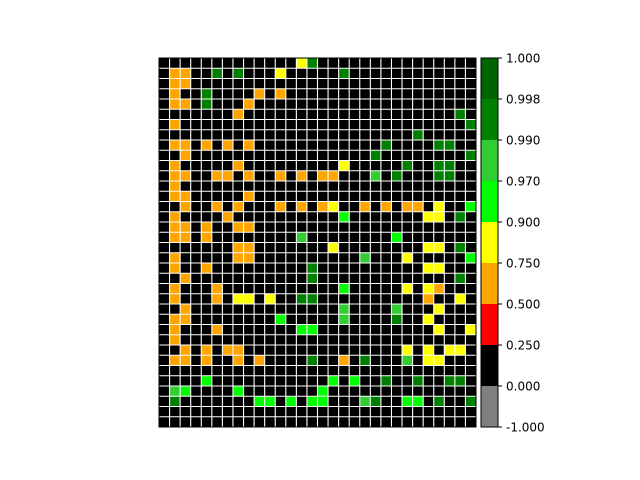  Describe the element at coordinates (523, 264) in the screenshot. I see `colorbar-tick-label: 0.750` at that location.